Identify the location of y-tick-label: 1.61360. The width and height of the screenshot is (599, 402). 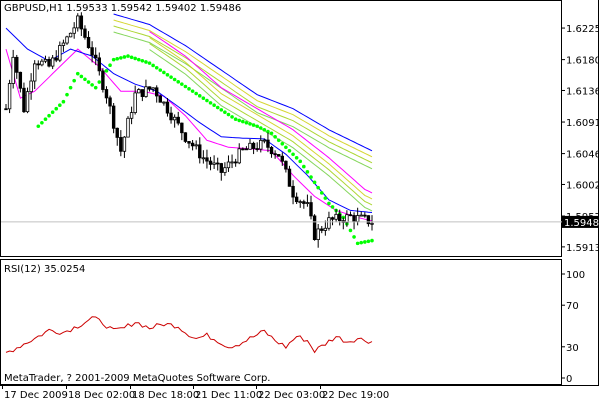
(582, 91).